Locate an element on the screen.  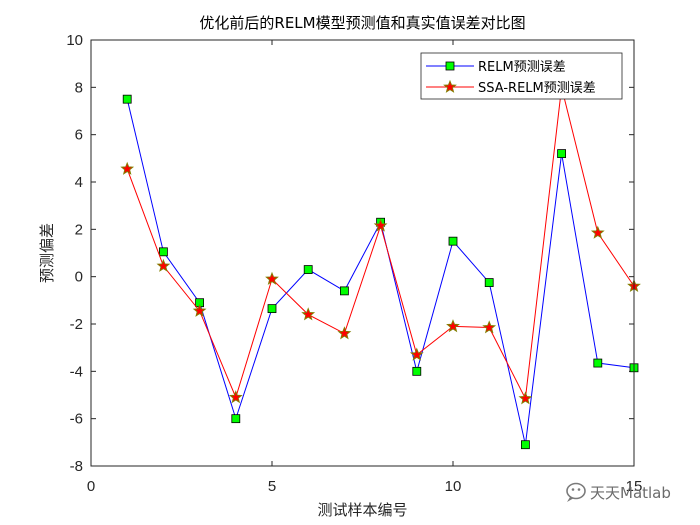
y-tick-label: 10 is located at coordinates (74, 40).